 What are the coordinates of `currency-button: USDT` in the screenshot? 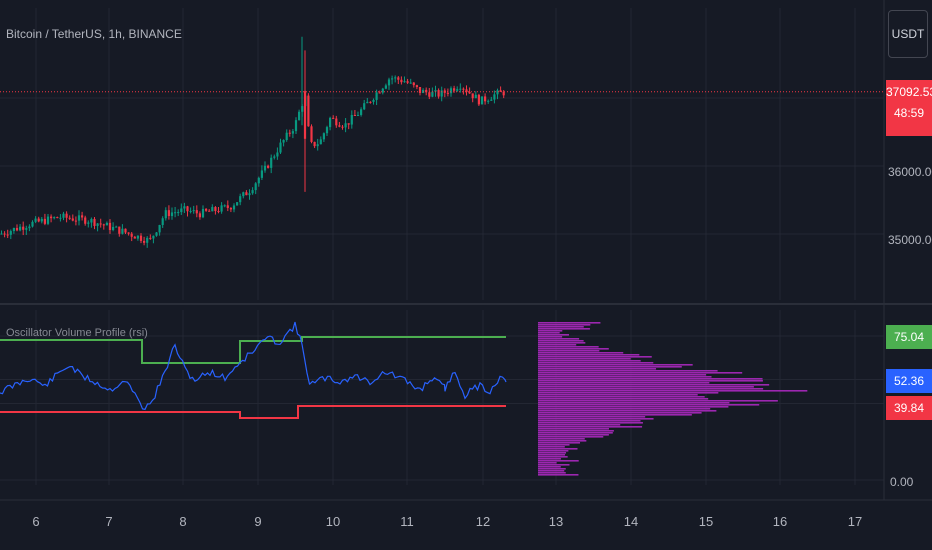 It's located at (908, 34).